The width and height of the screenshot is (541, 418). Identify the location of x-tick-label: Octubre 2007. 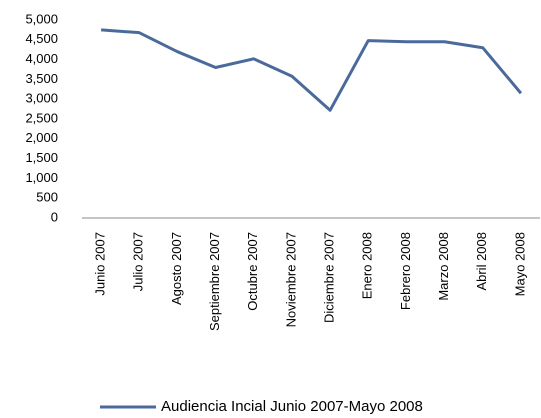
(252, 271).